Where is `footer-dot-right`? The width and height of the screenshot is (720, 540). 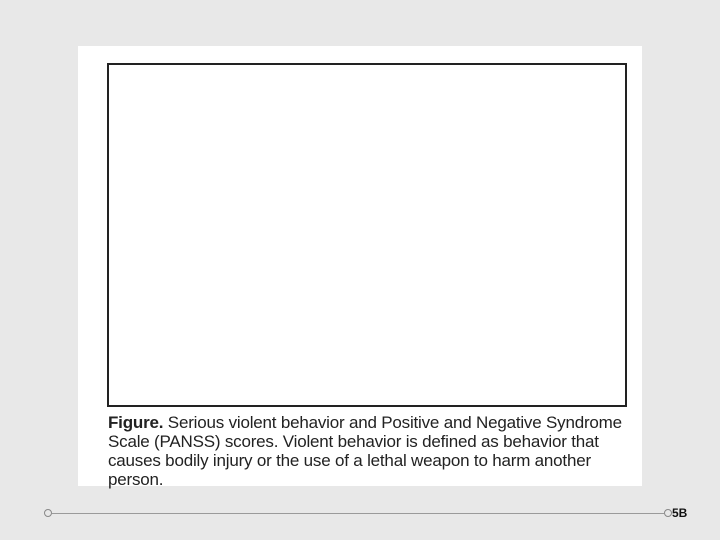 footer-dot-right is located at coordinates (668, 513).